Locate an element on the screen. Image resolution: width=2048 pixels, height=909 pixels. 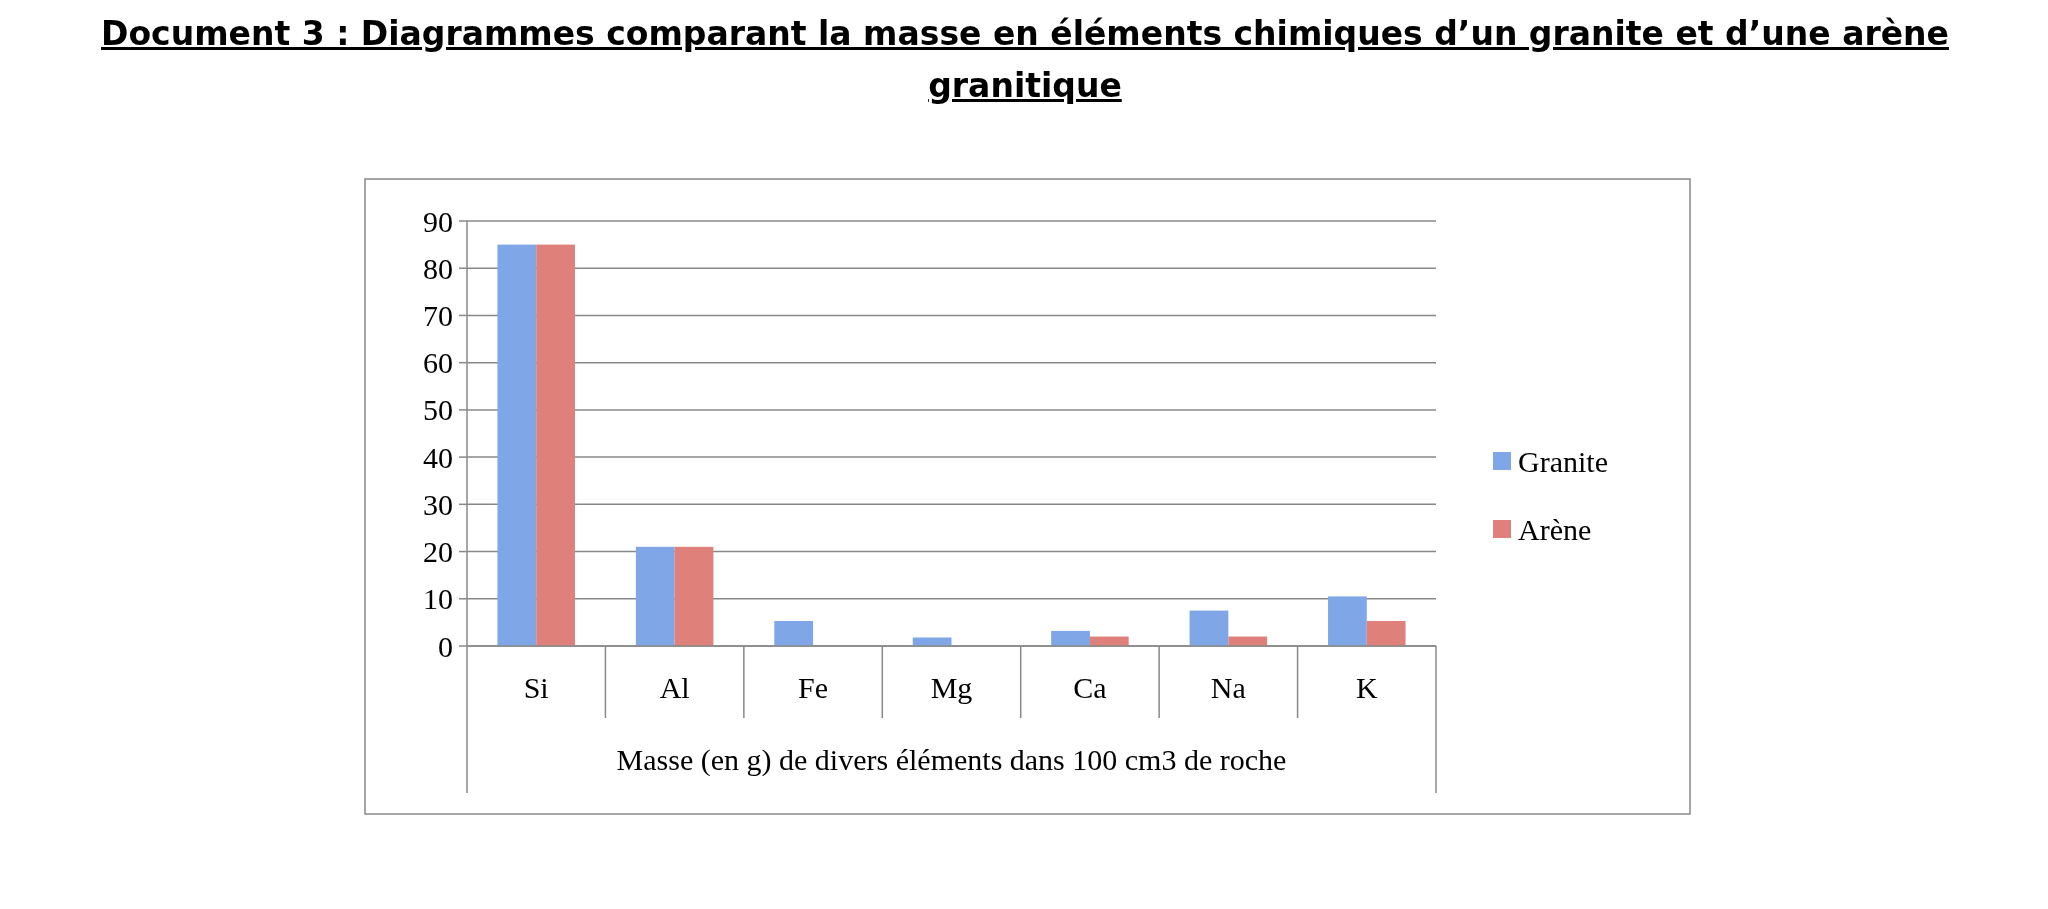
y-tick-label: 70 is located at coordinates (438, 315).